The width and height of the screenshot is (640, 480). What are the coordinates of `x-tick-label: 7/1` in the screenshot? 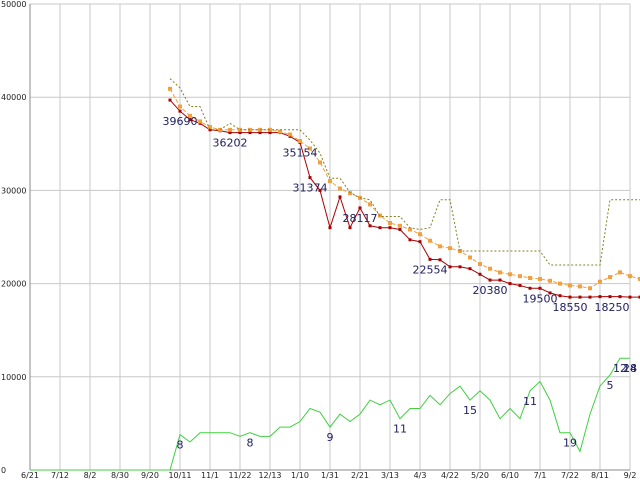 It's located at (540, 475).